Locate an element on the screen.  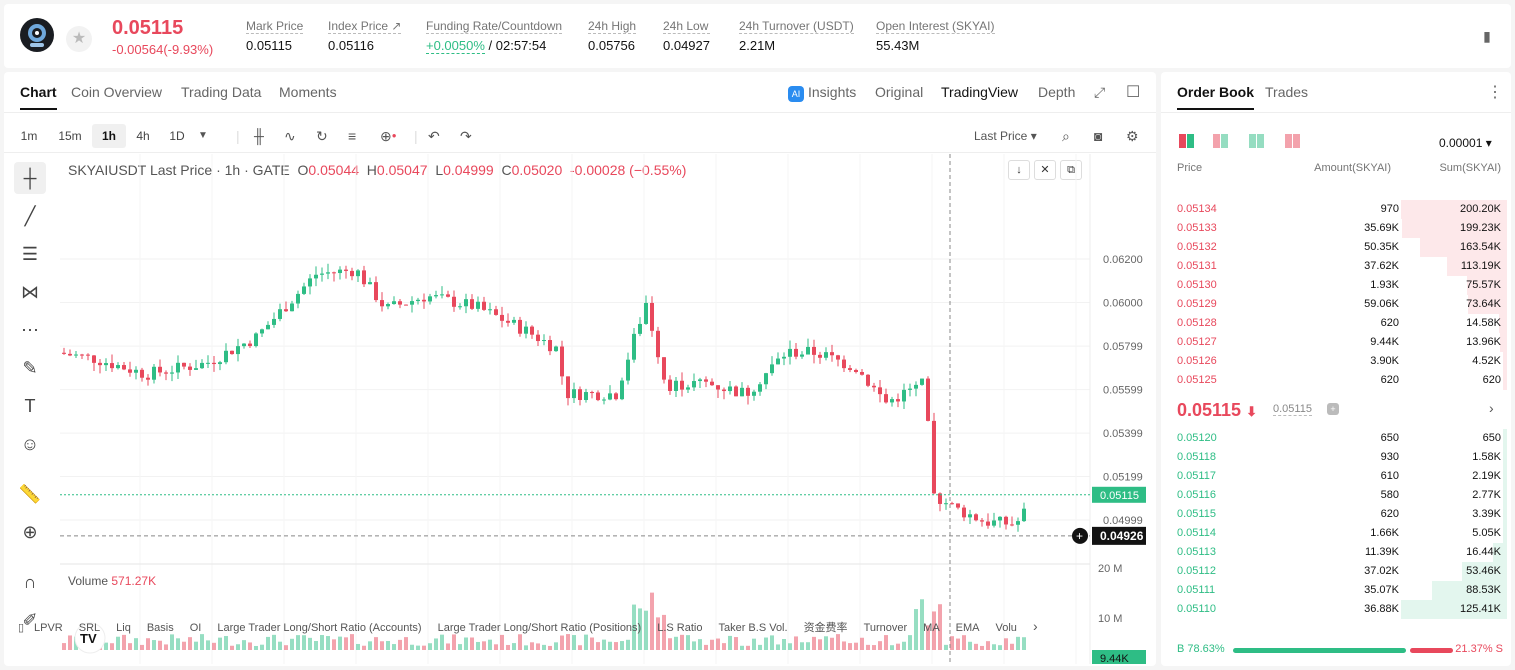
bid-row: 0.05120 650 650 is located at coordinates (1336, 438).